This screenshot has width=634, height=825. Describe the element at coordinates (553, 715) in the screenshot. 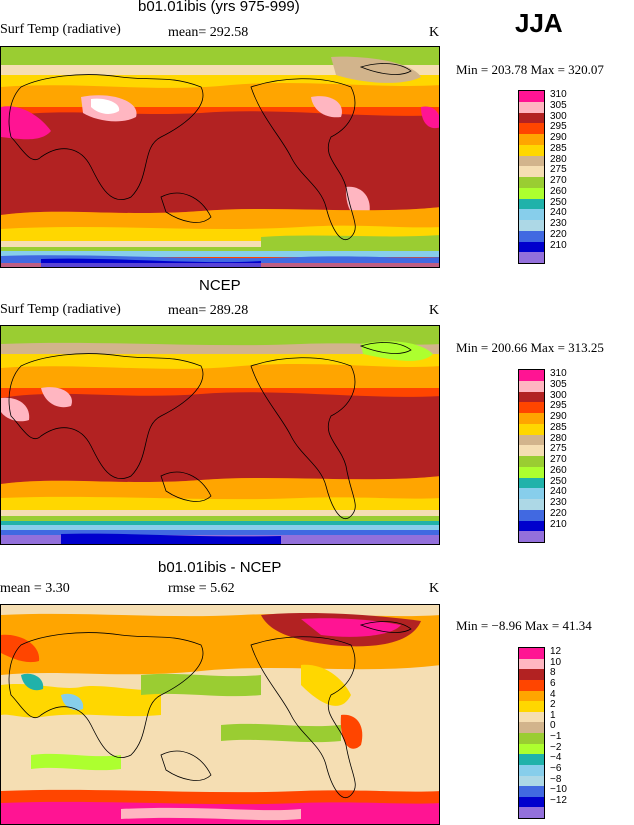

I see `colorbar-tick-label: 1` at that location.